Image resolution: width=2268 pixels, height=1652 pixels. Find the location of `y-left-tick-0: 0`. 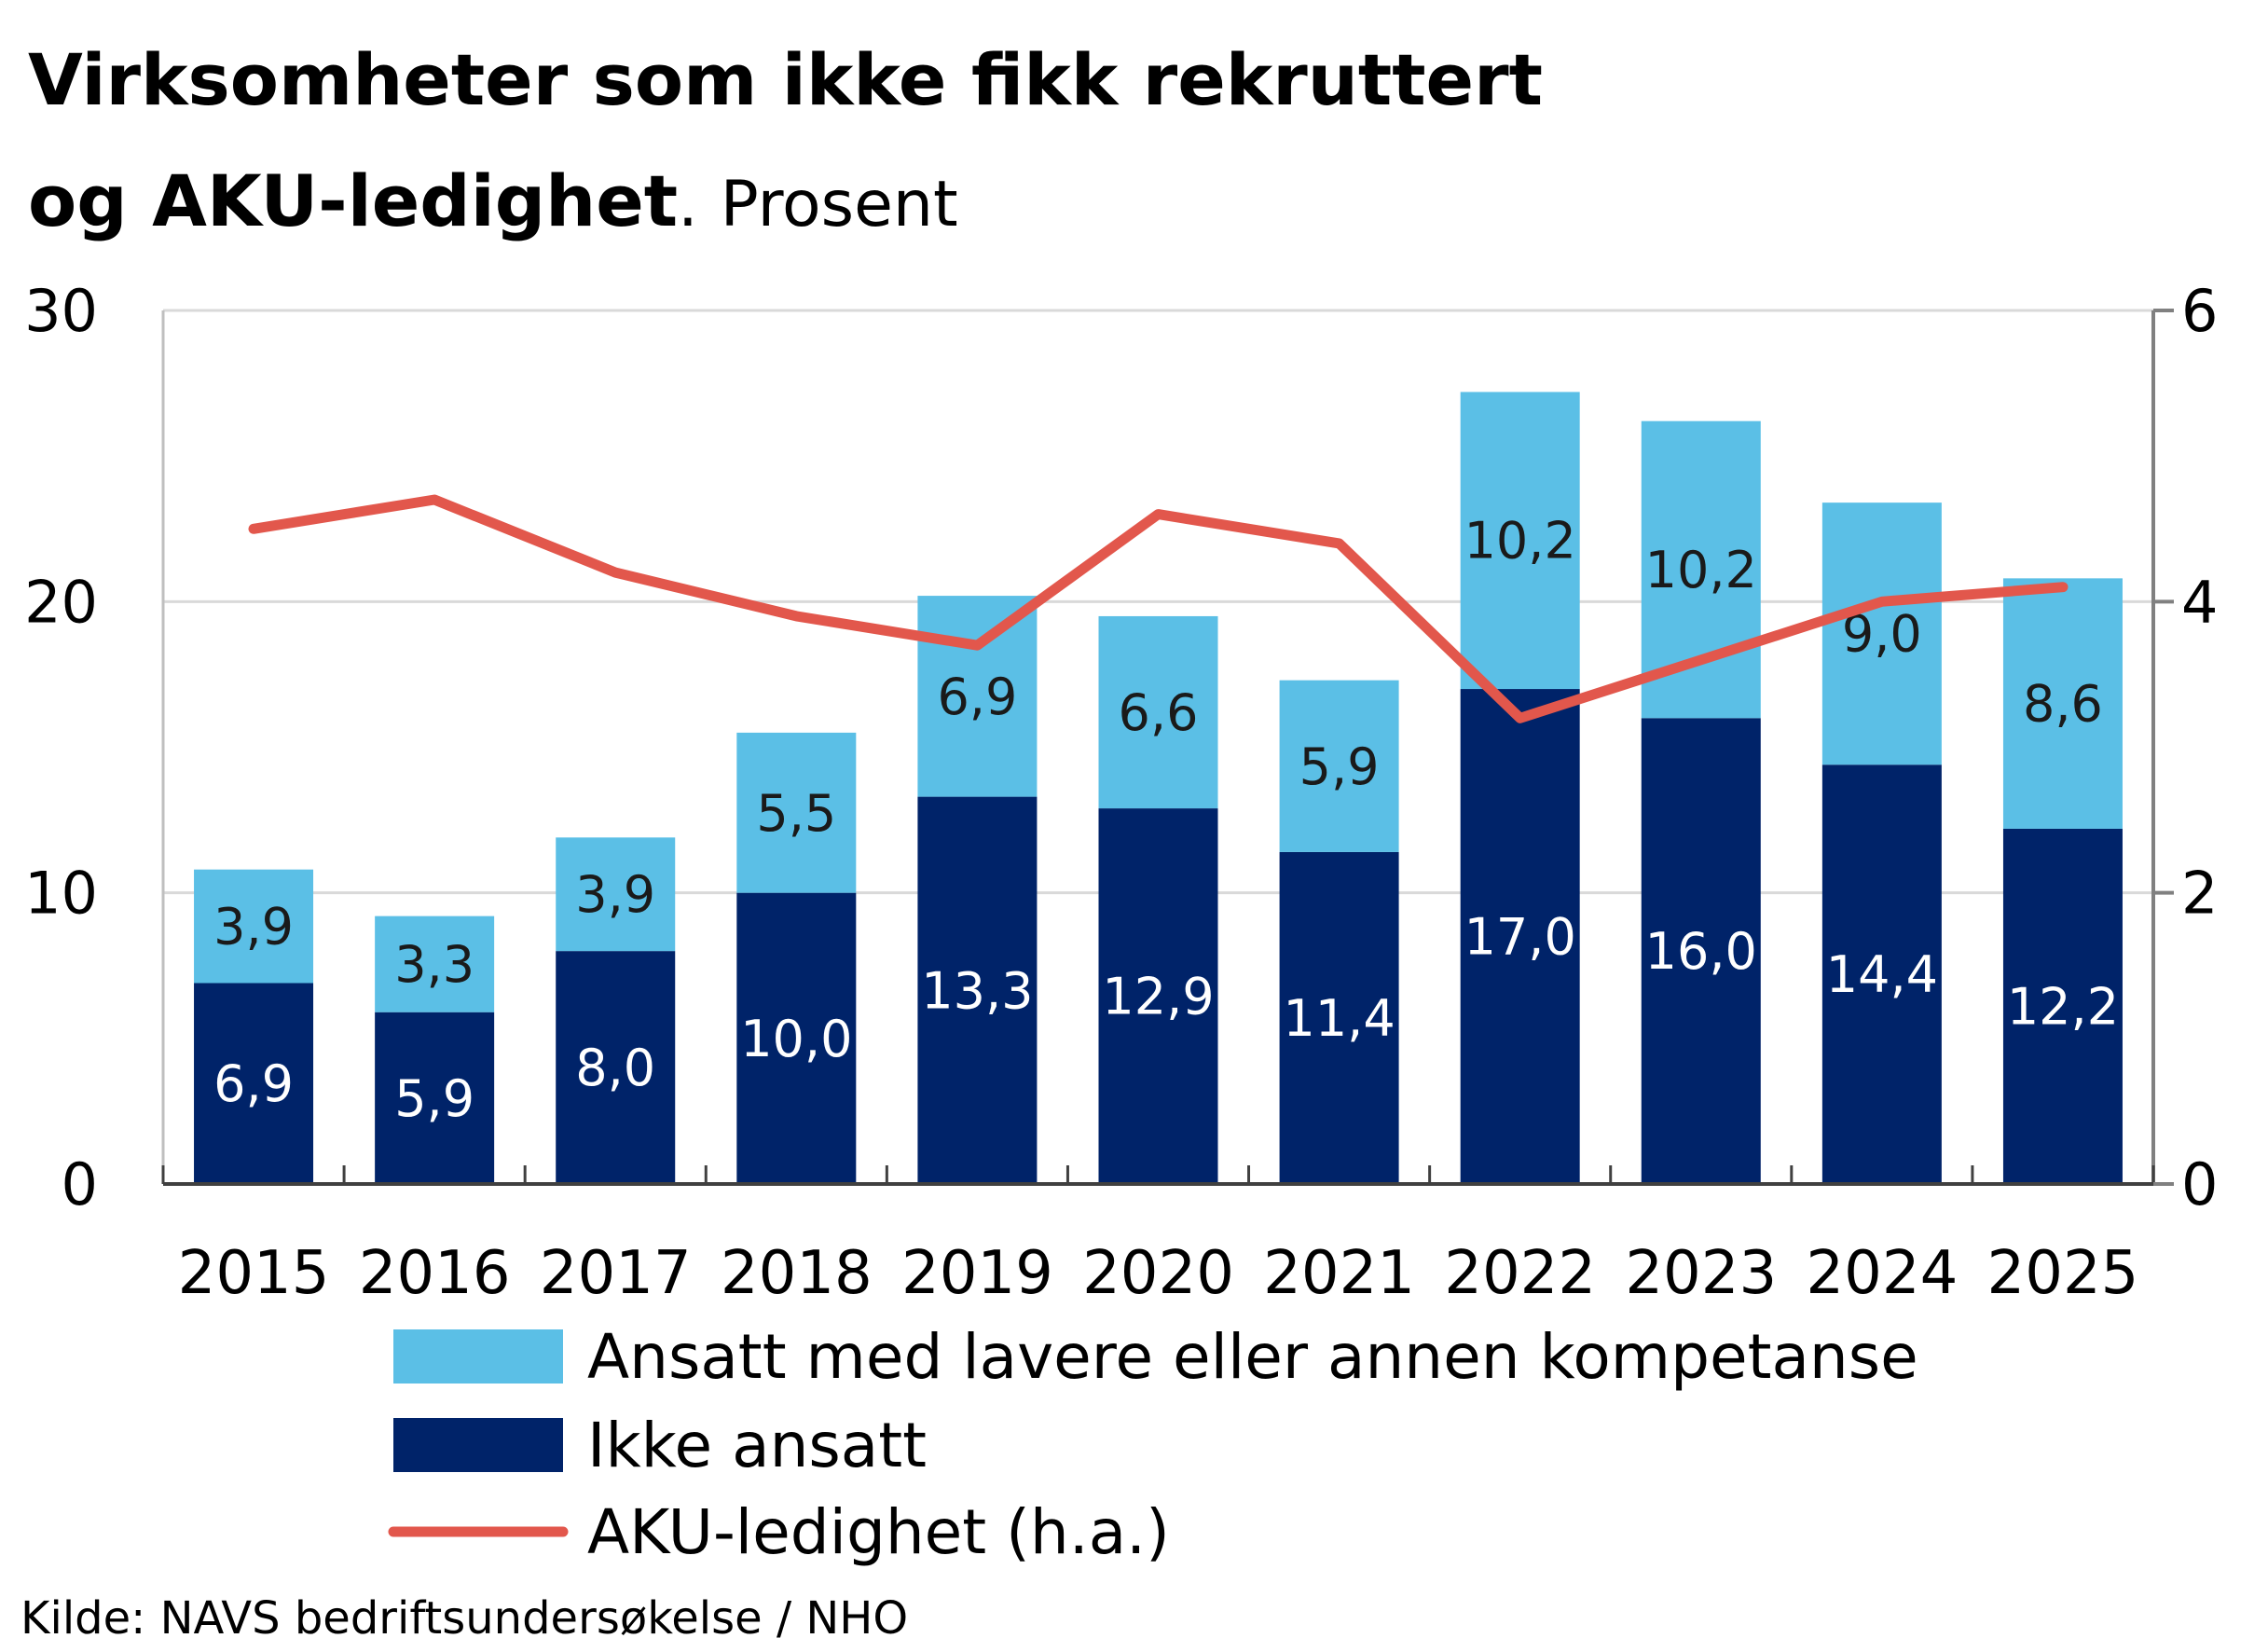

y-left-tick-0: 0 is located at coordinates (80, 1184).